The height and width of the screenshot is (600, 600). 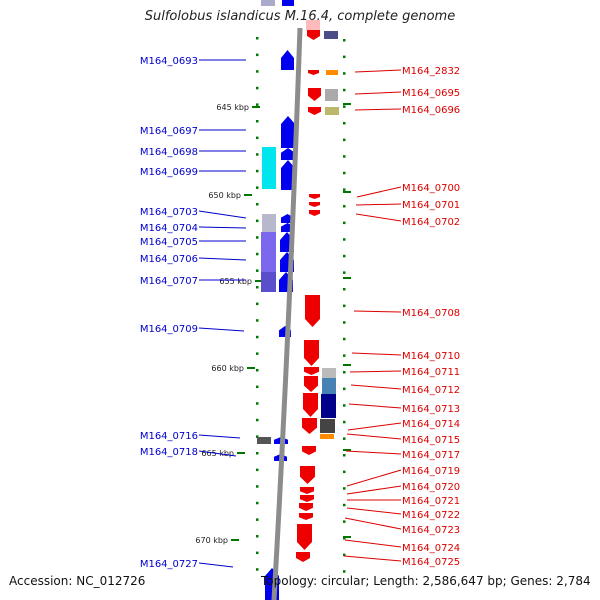 What do you see at coordinates (301, 305) in the screenshot?
I see `tick-marks` at bounding box center [301, 305].